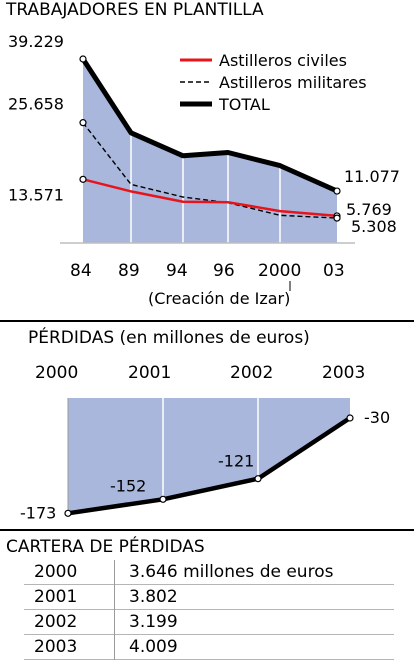 This screenshot has width=414, height=660. What do you see at coordinates (149, 373) in the screenshot?
I see `x-tick-label: 2001` at bounding box center [149, 373].